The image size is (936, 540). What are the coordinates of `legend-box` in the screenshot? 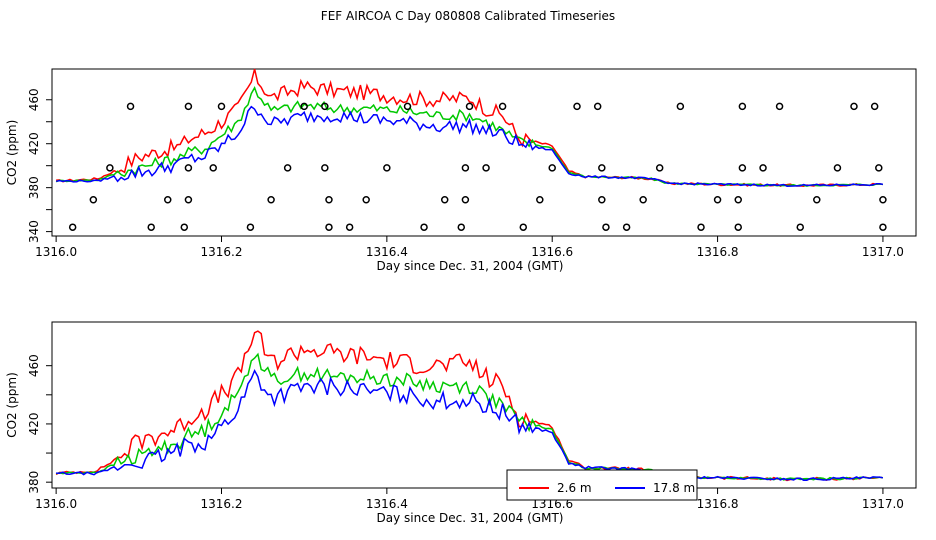 It's located at (602, 485).